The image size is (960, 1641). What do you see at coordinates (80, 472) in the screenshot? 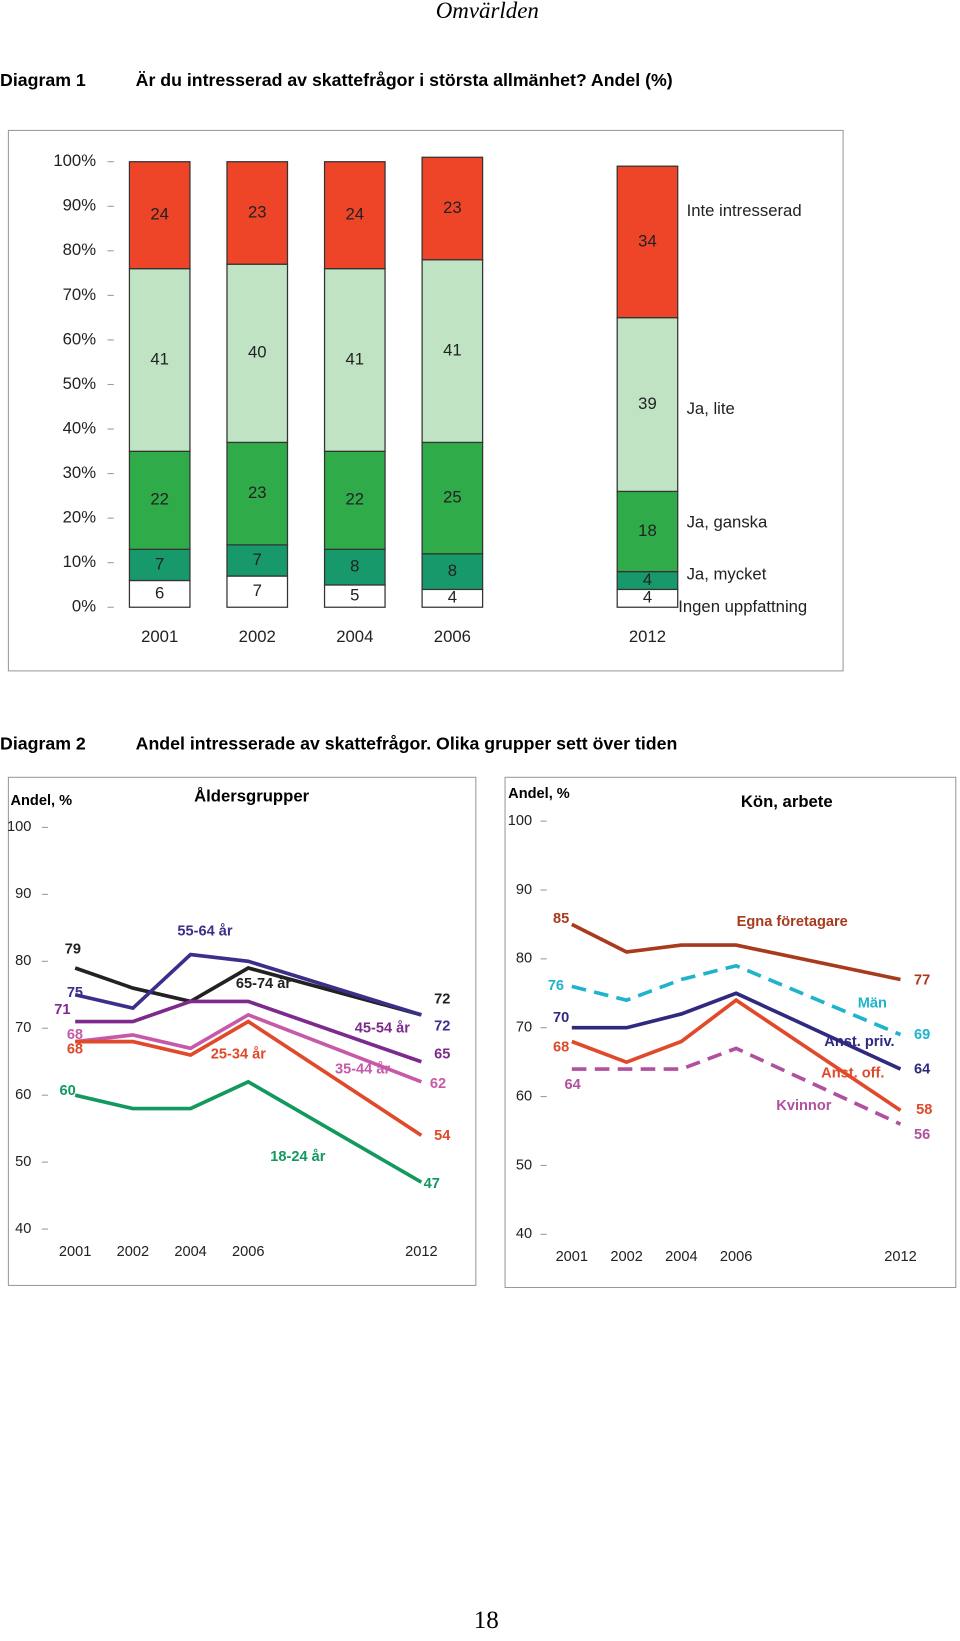
I see `y-tick-label: 30%` at bounding box center [80, 472].